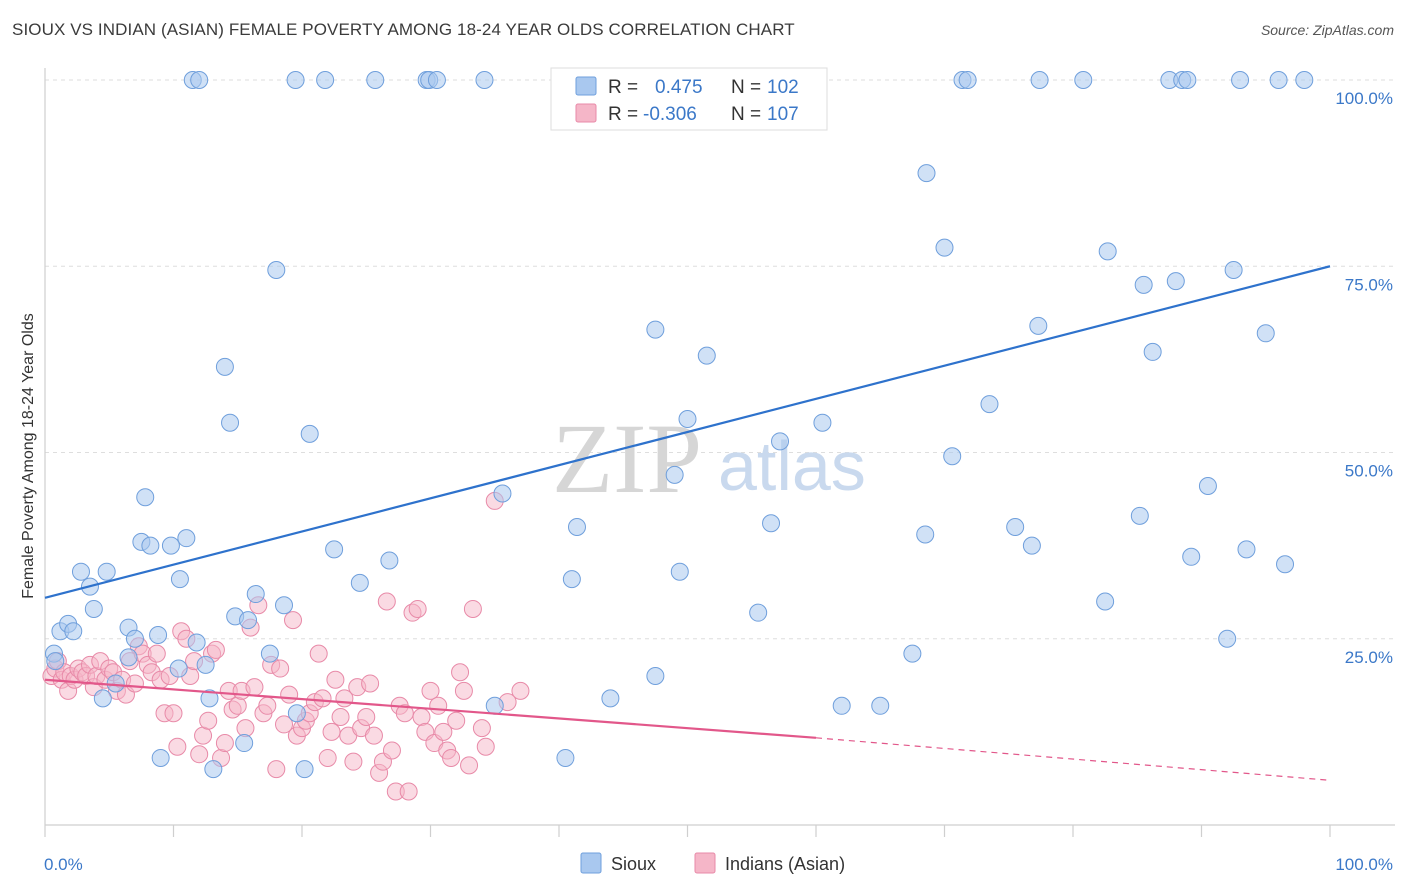  Describe the element at coordinates (623, 87) in the screenshot. I see `legend-r-label-sioux: R =` at that location.